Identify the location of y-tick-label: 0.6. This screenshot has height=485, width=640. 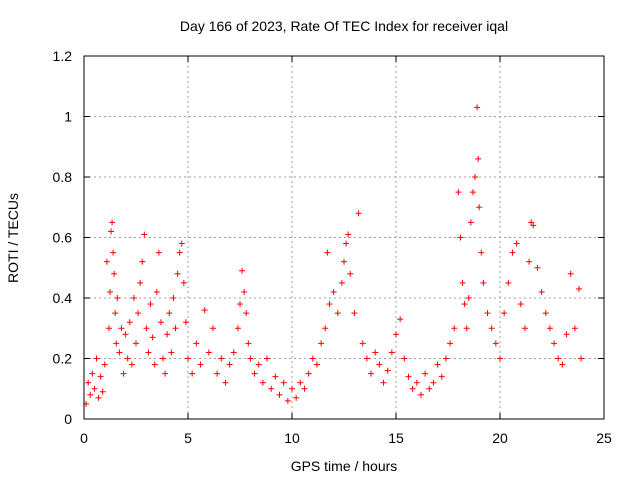
(63, 238).